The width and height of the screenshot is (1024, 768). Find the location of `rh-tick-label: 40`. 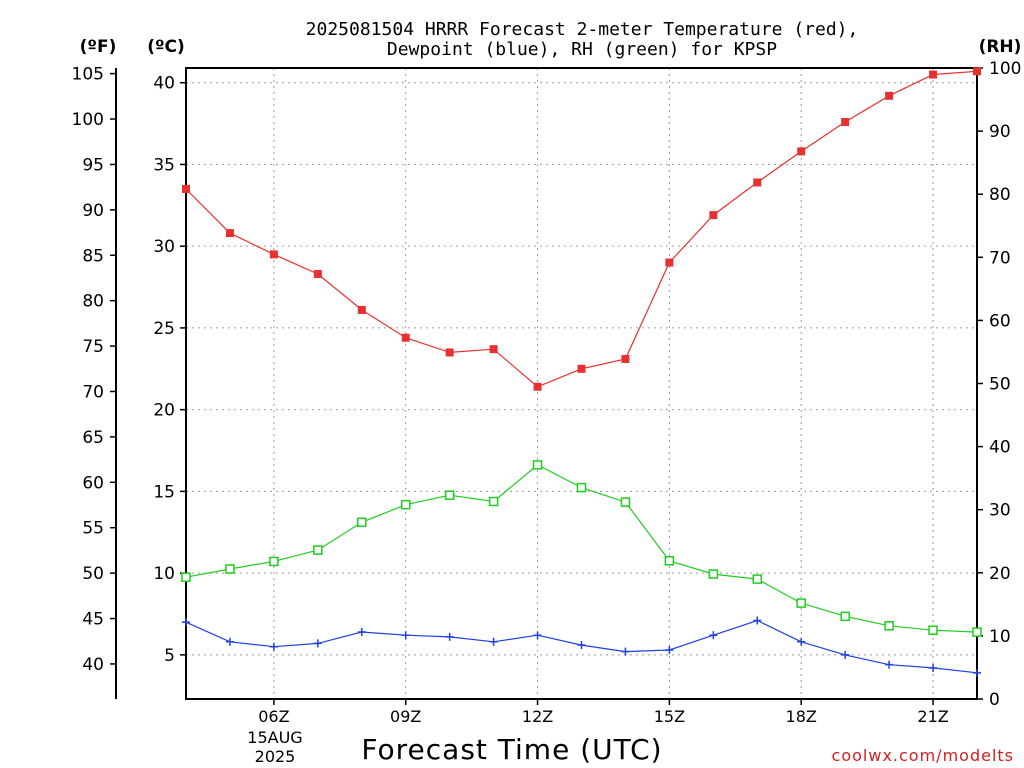

rh-tick-label: 40 is located at coordinates (1000, 448).